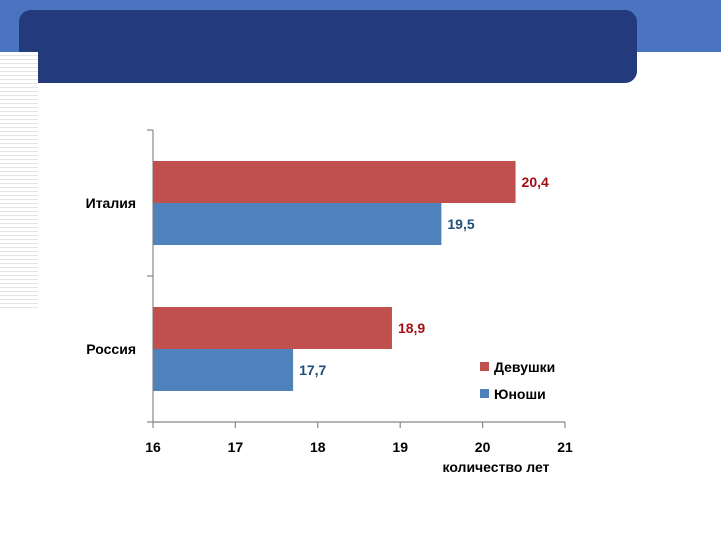  Describe the element at coordinates (318, 447) in the screenshot. I see `x-tick-label: 18` at that location.